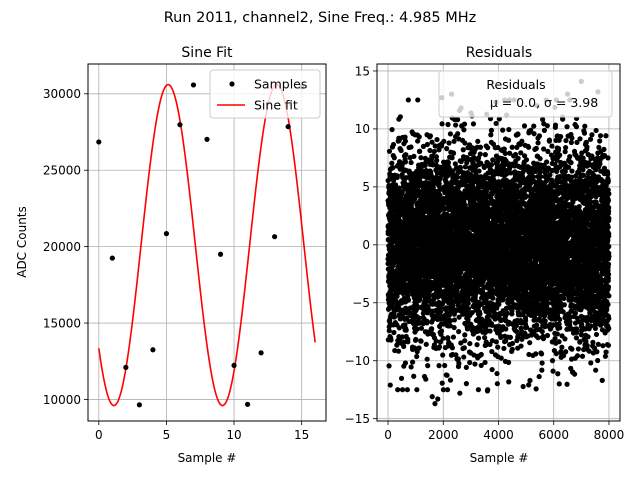 This screenshot has width=640, height=480. What do you see at coordinates (62, 171) in the screenshot?
I see `sine-fit-y-tick-label: 25000` at bounding box center [62, 171].